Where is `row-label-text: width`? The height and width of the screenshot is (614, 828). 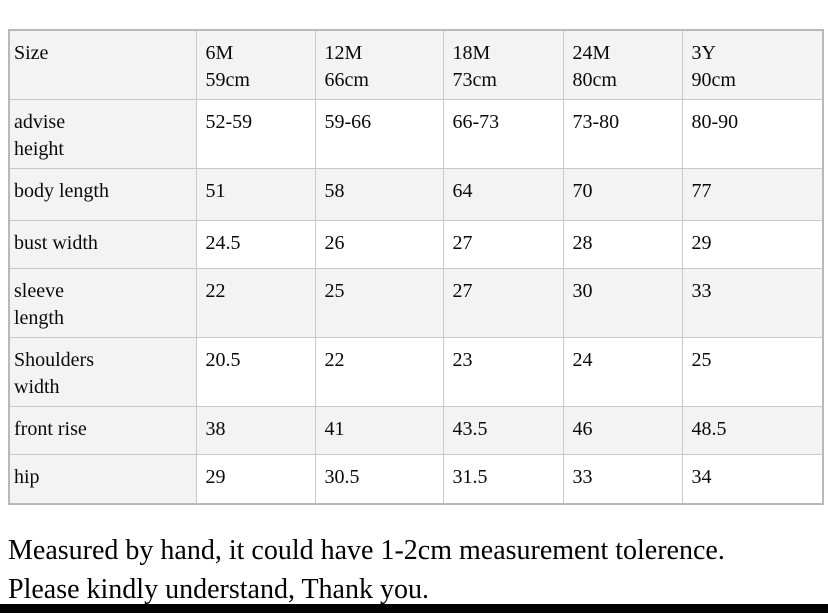
row-label-text: width is located at coordinates (37, 387).